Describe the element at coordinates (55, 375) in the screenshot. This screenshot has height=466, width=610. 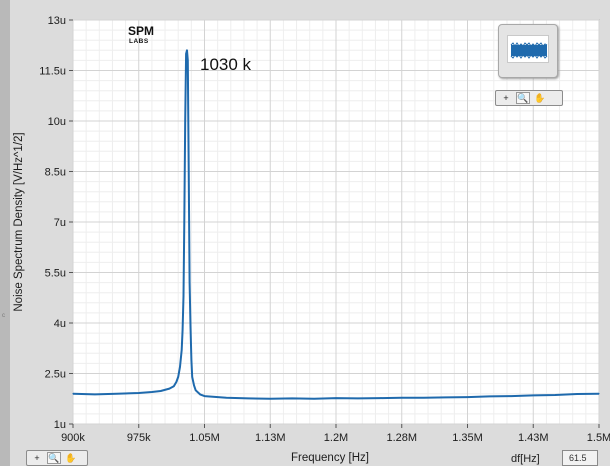
I see `y-tick-label: 2.5u` at that location.